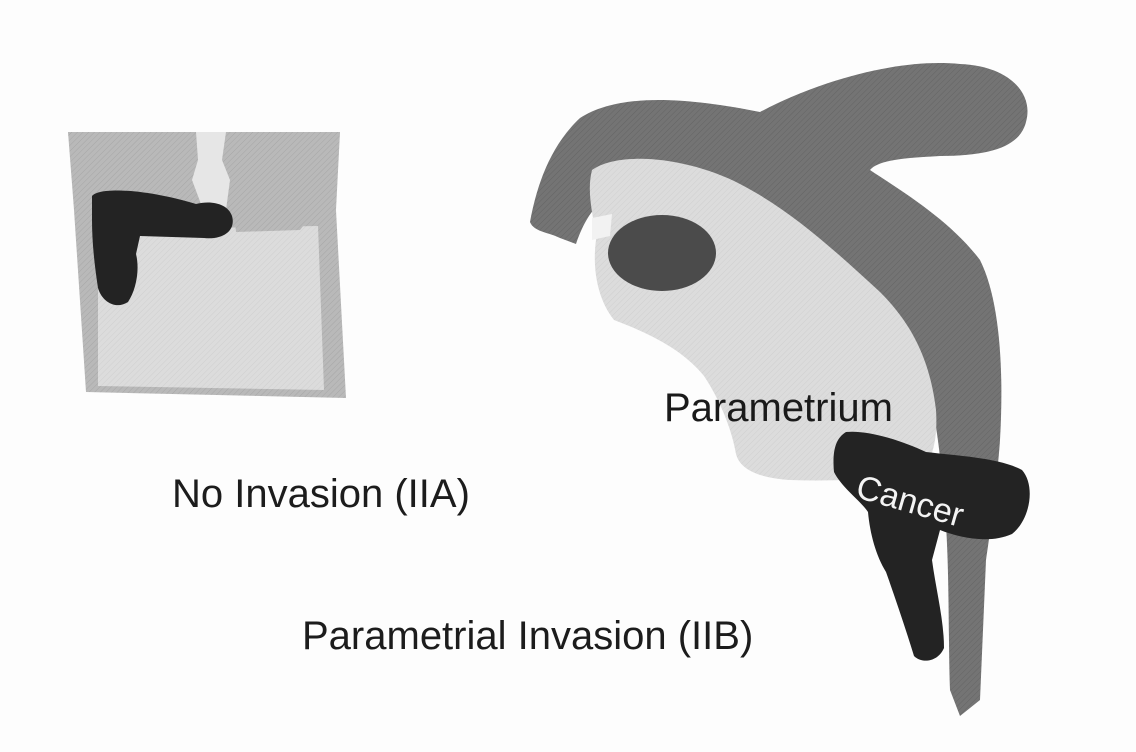  Describe the element at coordinates (162, 248) in the screenshot. I see `left-panel-cancer-lesion` at that location.